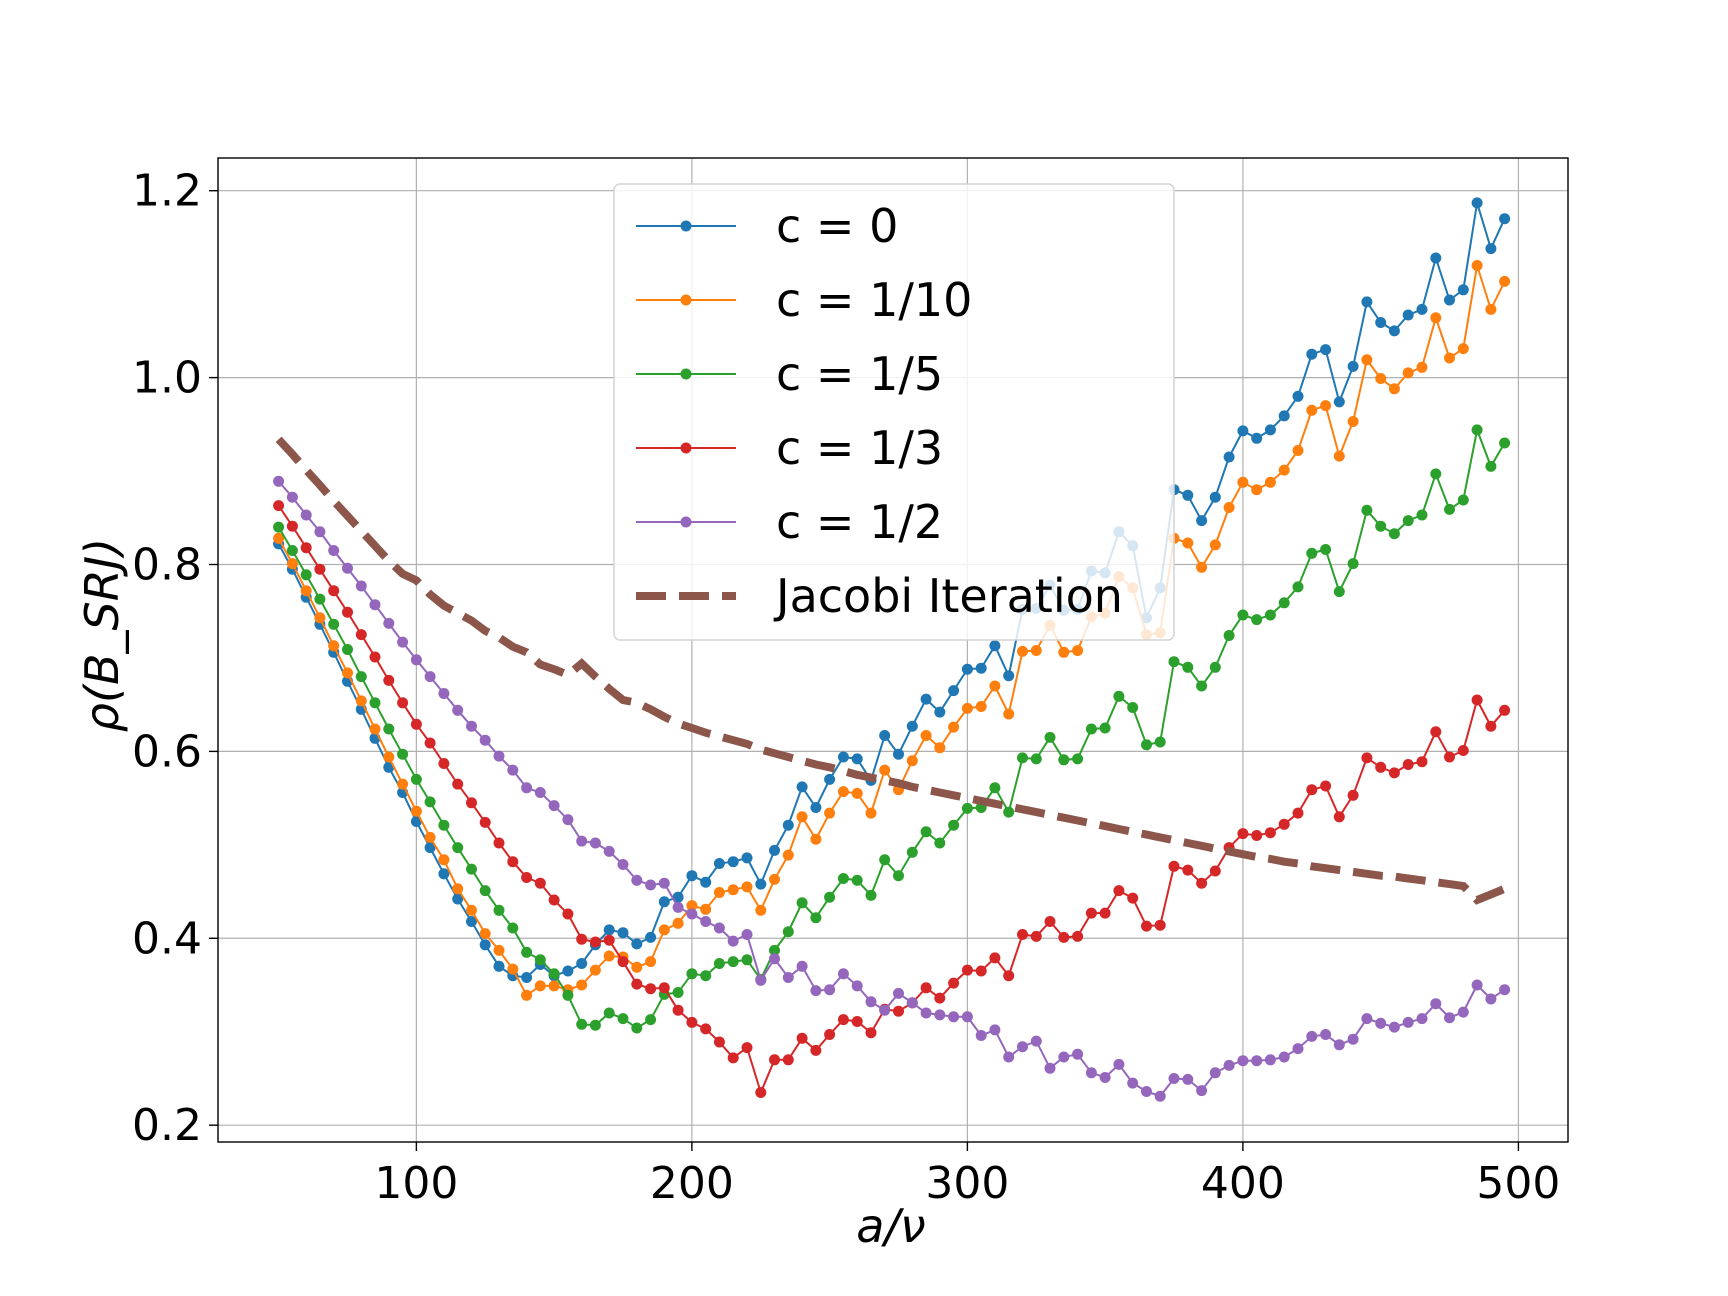 This screenshot has width=1728, height=1296. What do you see at coordinates (167, 1125) in the screenshot?
I see `y-tick-label: 0.2` at bounding box center [167, 1125].